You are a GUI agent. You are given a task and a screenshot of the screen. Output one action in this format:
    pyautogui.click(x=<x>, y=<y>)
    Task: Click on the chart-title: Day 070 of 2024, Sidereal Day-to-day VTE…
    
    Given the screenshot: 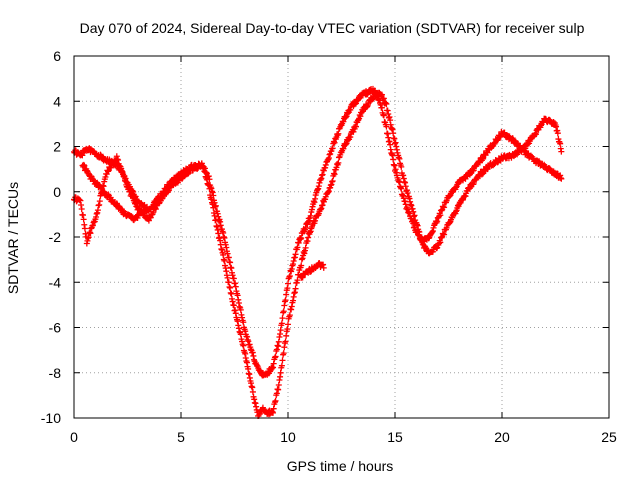 What is the action you would take?
    pyautogui.click(x=332, y=28)
    